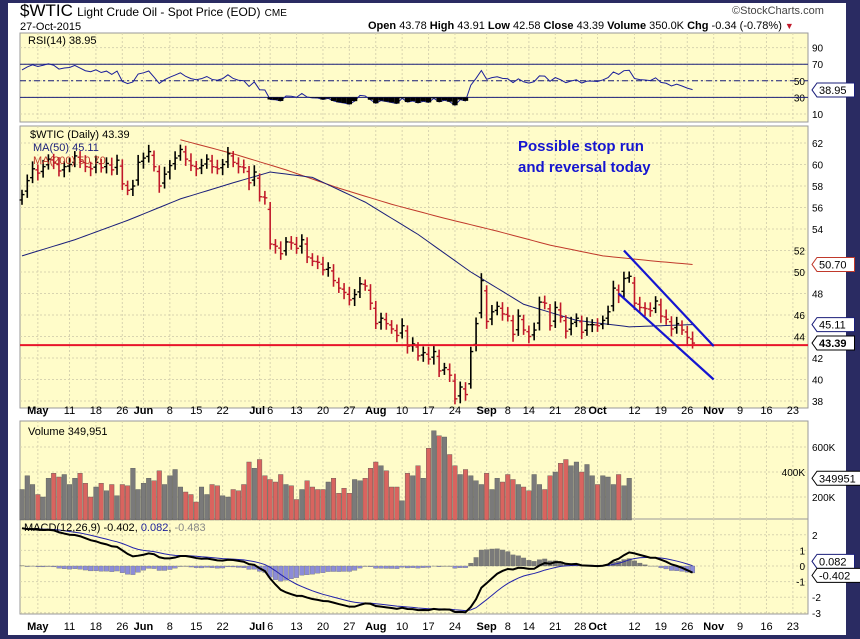 This screenshot has width=860, height=639. I want to click on x-tick-label: 14, so click(529, 627).